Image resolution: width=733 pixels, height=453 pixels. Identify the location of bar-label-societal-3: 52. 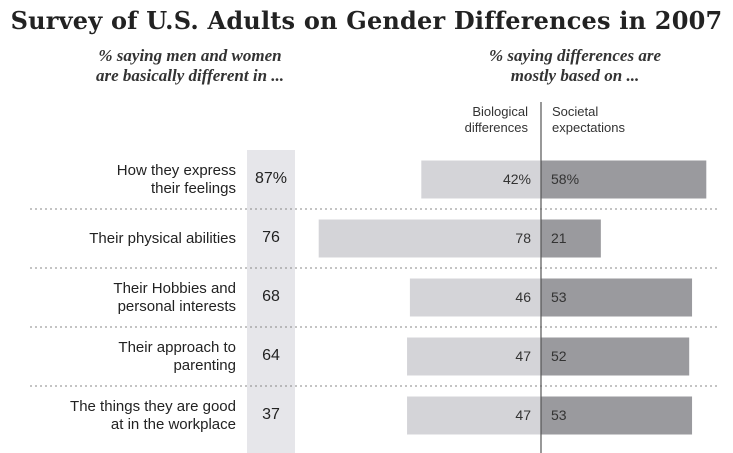
(559, 355).